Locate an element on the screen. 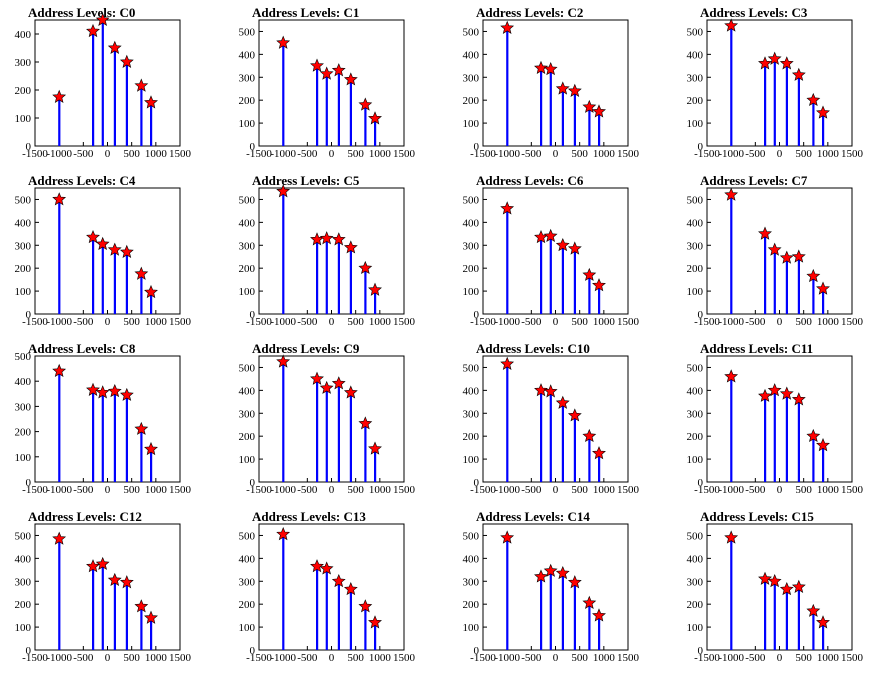 This screenshot has height=677, width=896. y-tick-label: 400 is located at coordinates (23, 559).